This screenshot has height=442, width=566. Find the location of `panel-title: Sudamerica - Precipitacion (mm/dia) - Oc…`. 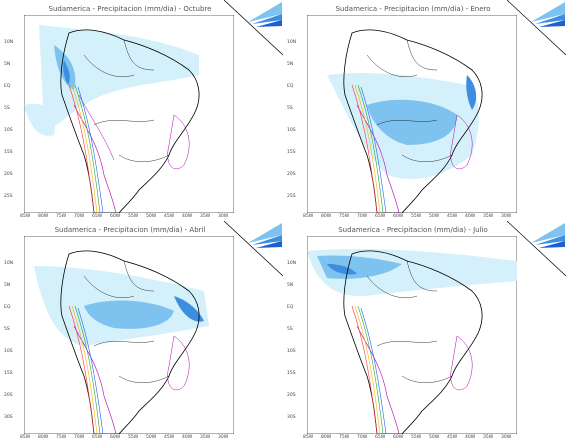

panel-title: Sudamerica - Precipitacion (mm/dia) - Oc… is located at coordinates (130, 9).